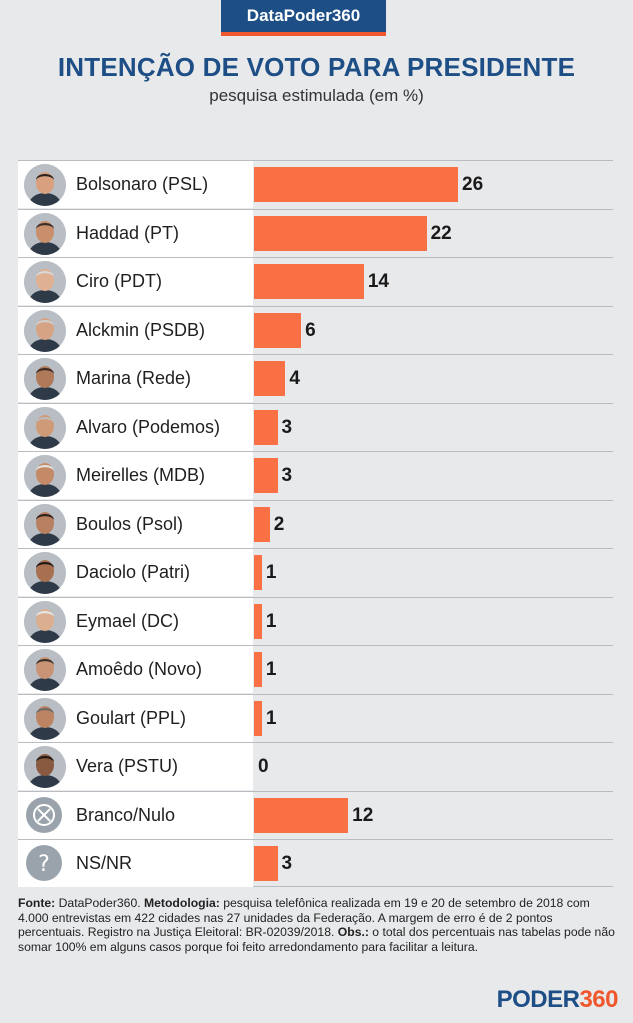 The height and width of the screenshot is (1023, 633). I want to click on candidate-name: Vera (PSTU), so click(127, 766).